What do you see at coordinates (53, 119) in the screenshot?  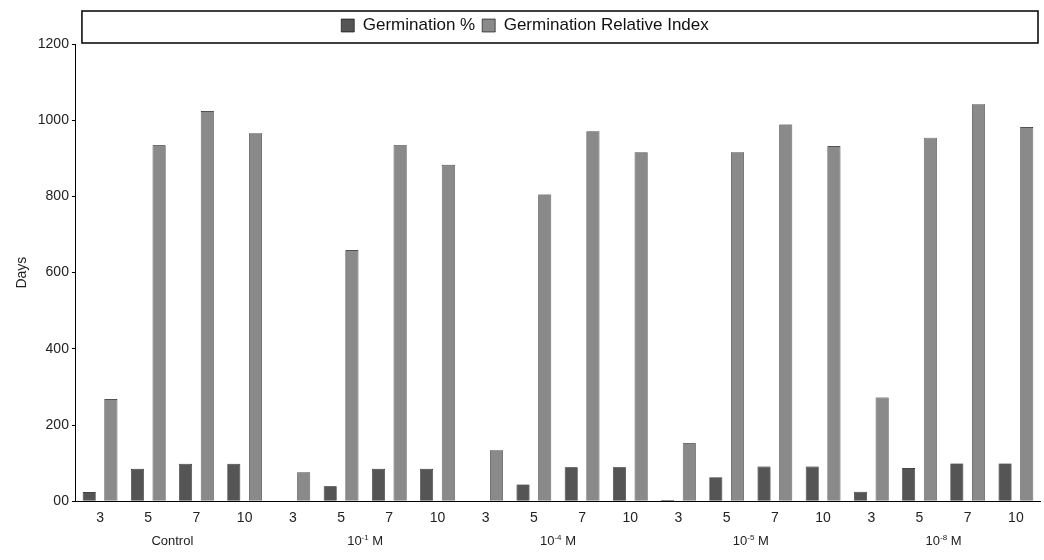 I see `y-tick-label: 1000` at bounding box center [53, 119].